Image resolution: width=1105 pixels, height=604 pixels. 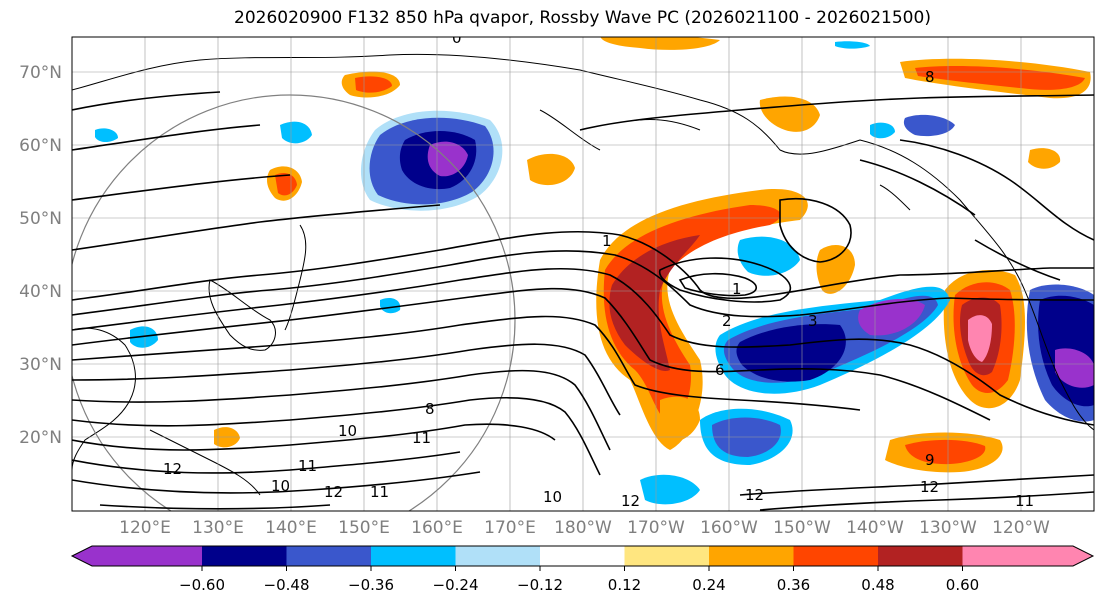 What do you see at coordinates (727, 321) in the screenshot?
I see `contour-label: 2` at bounding box center [727, 321].